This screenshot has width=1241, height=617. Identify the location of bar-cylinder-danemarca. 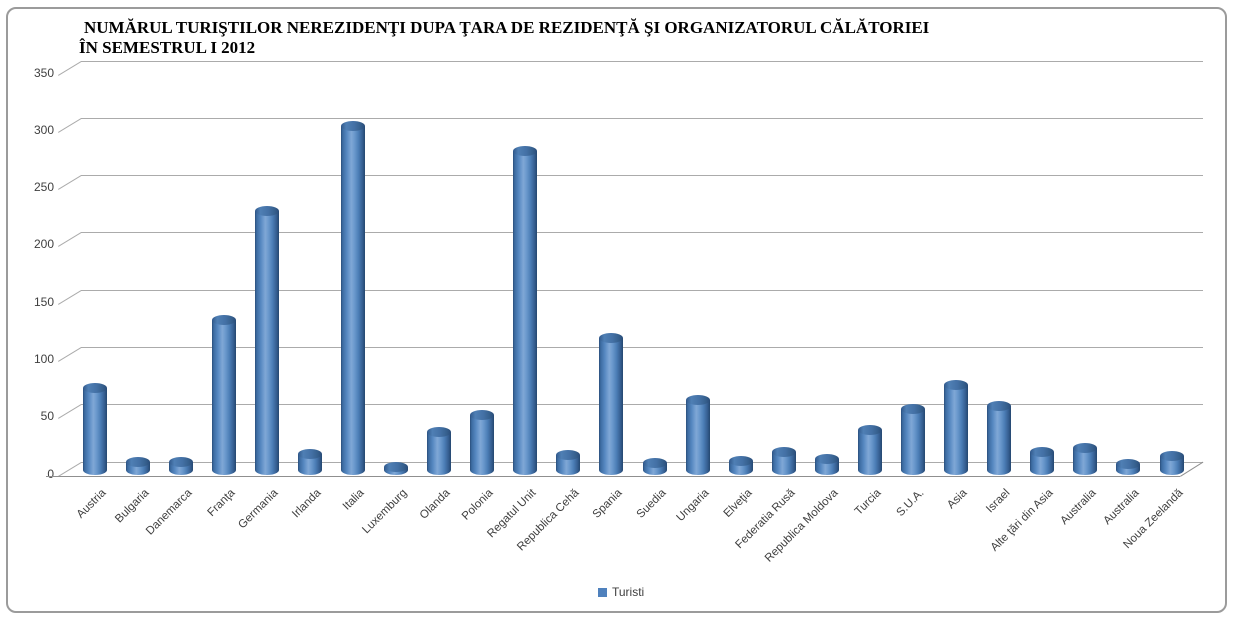
(180, 465).